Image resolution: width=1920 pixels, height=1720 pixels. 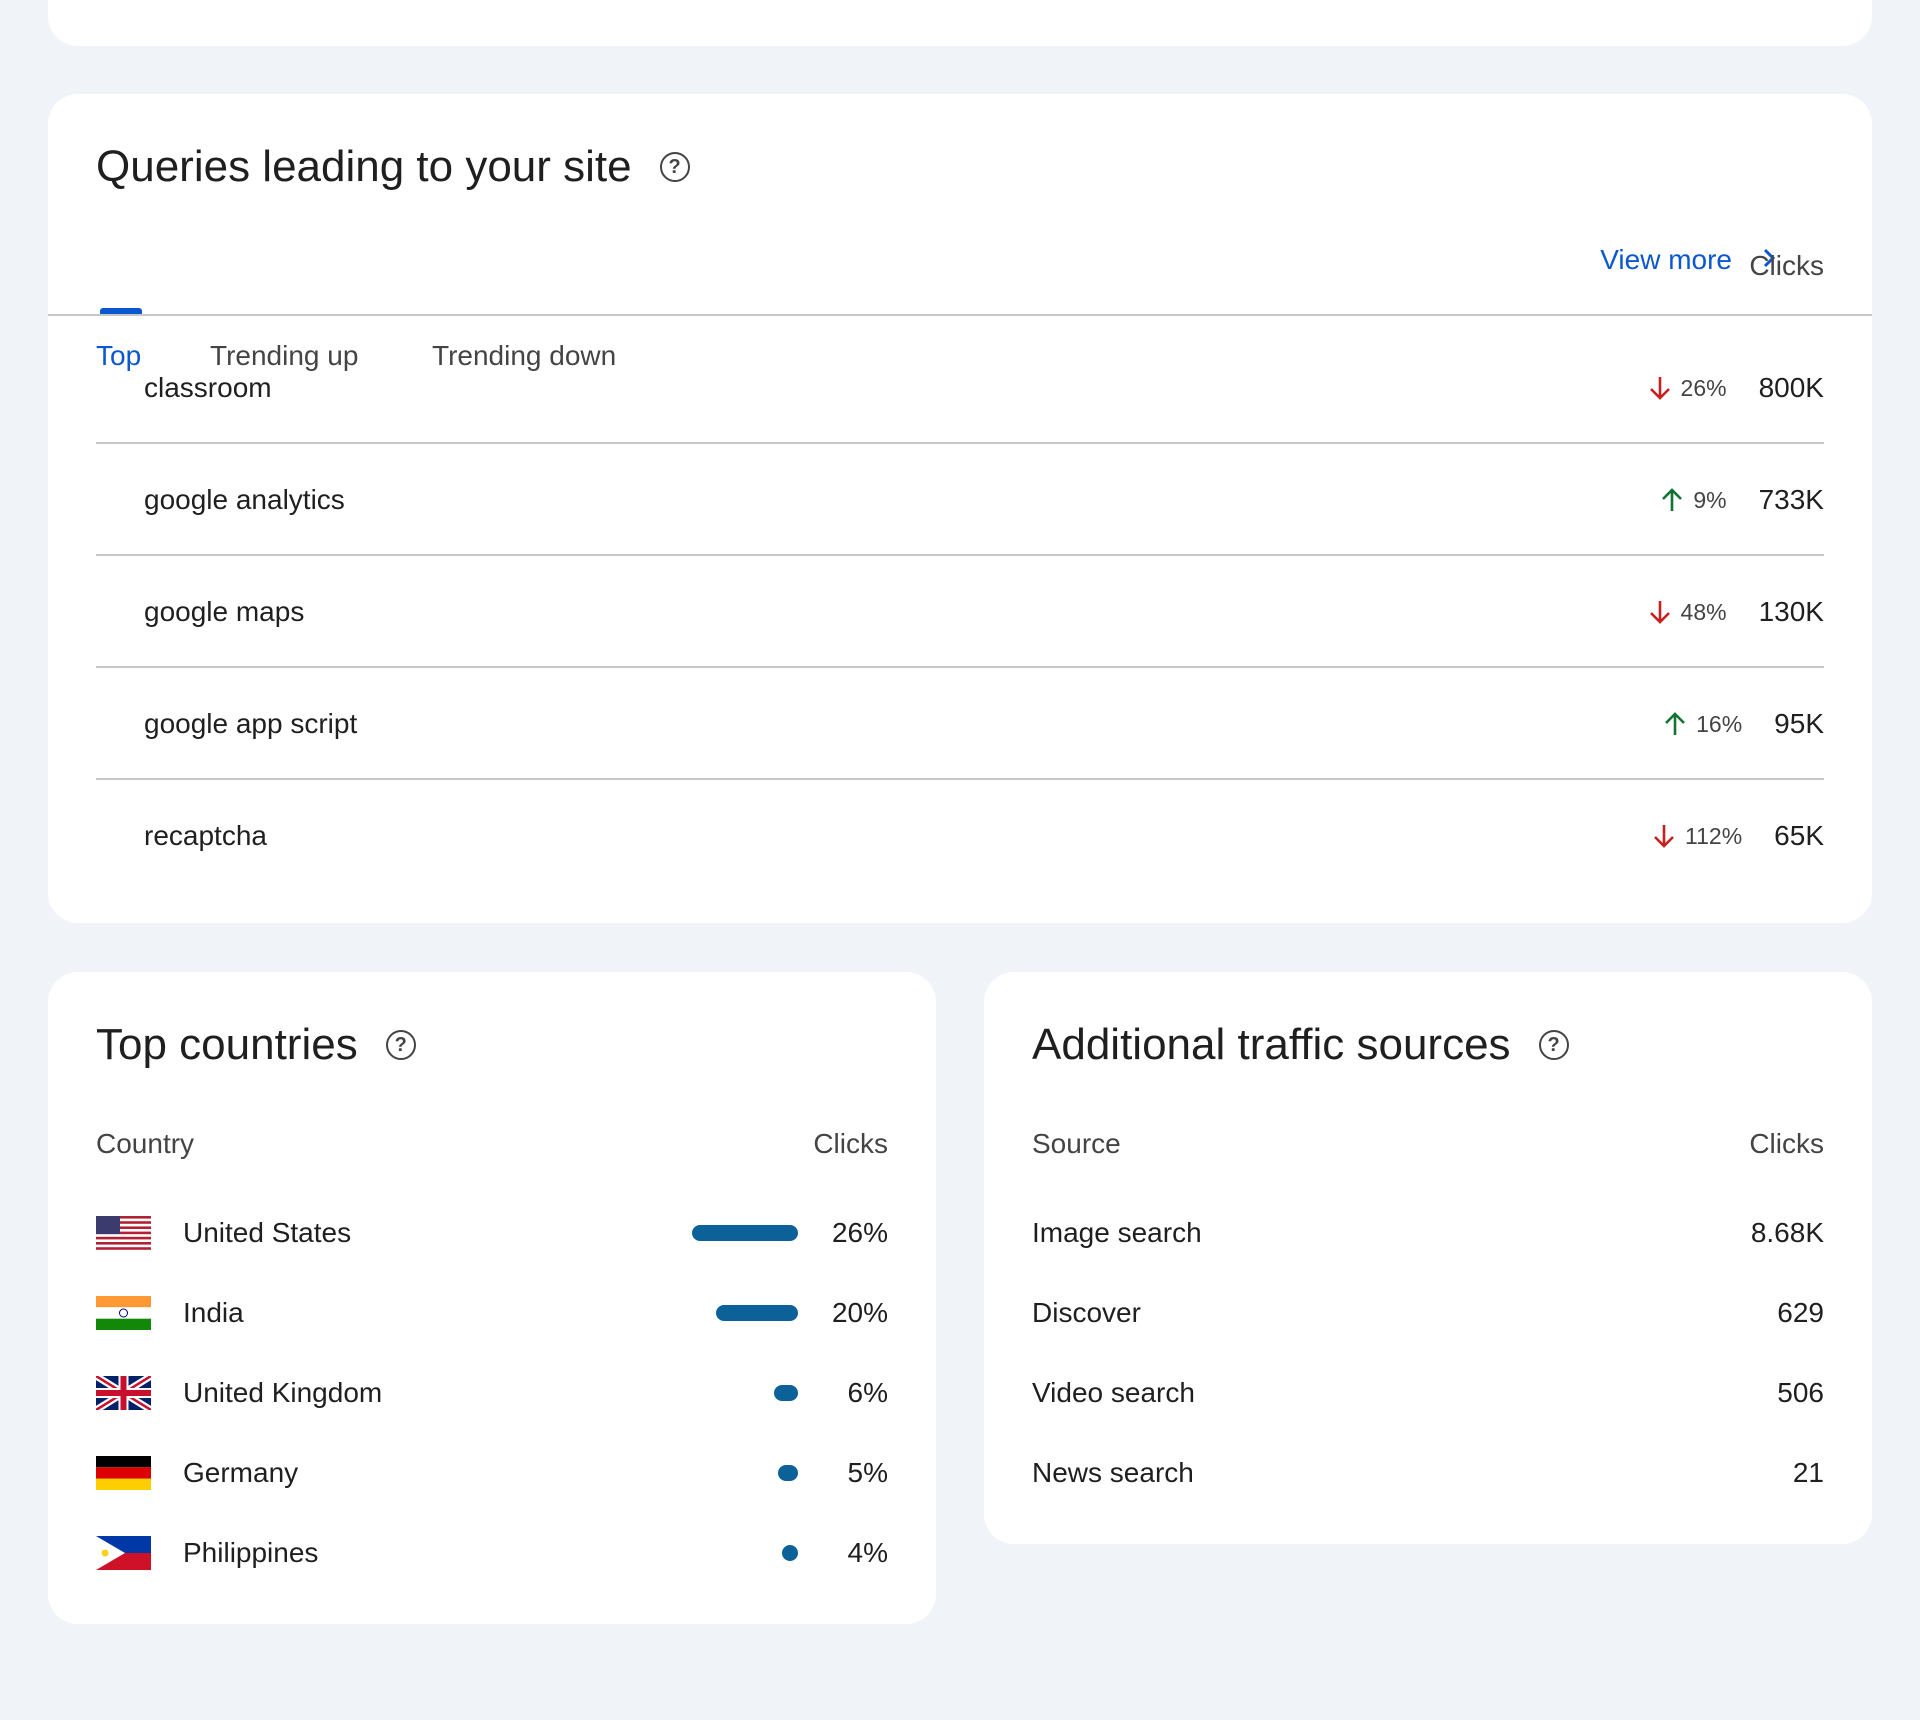 What do you see at coordinates (867, 1472) in the screenshot?
I see `share-percent: 5%` at bounding box center [867, 1472].